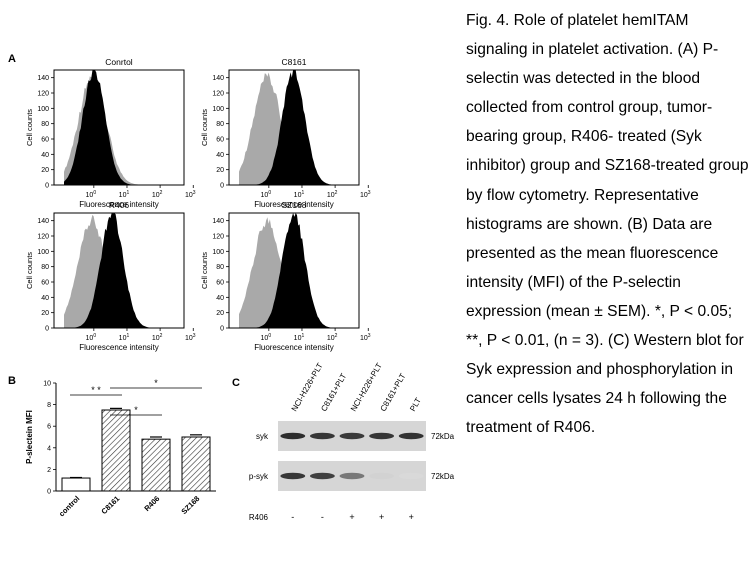 The width and height of the screenshot is (756, 567). What do you see at coordinates (151, 503) in the screenshot?
I see `category-label: R406` at bounding box center [151, 503].